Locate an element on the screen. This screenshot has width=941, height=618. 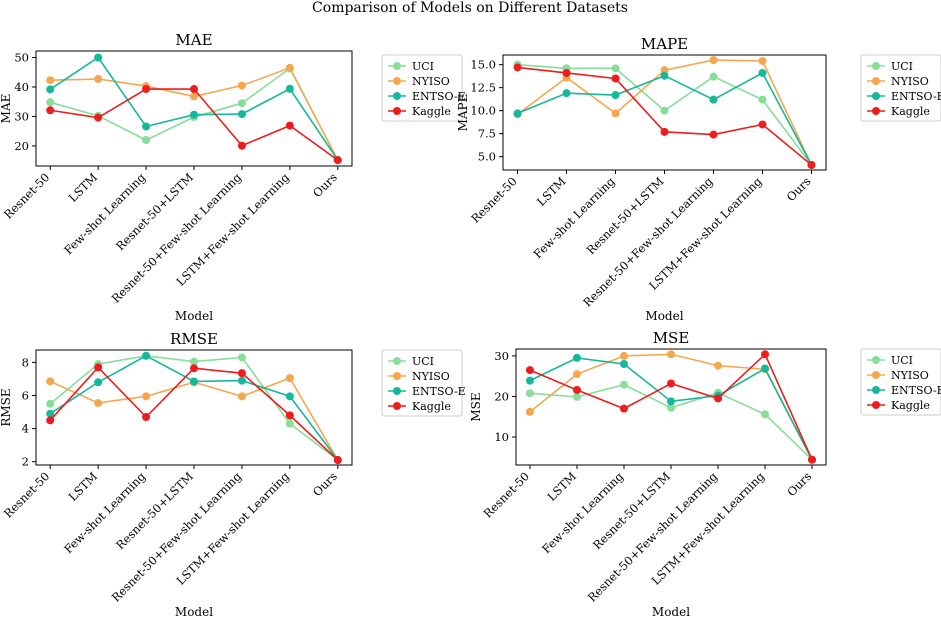
series-line-uci is located at coordinates (665, 114).